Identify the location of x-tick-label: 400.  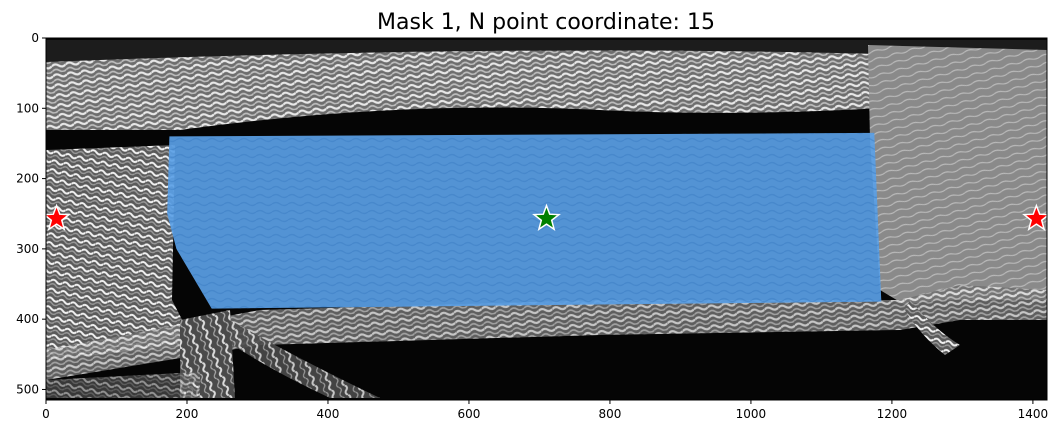
(328, 414).